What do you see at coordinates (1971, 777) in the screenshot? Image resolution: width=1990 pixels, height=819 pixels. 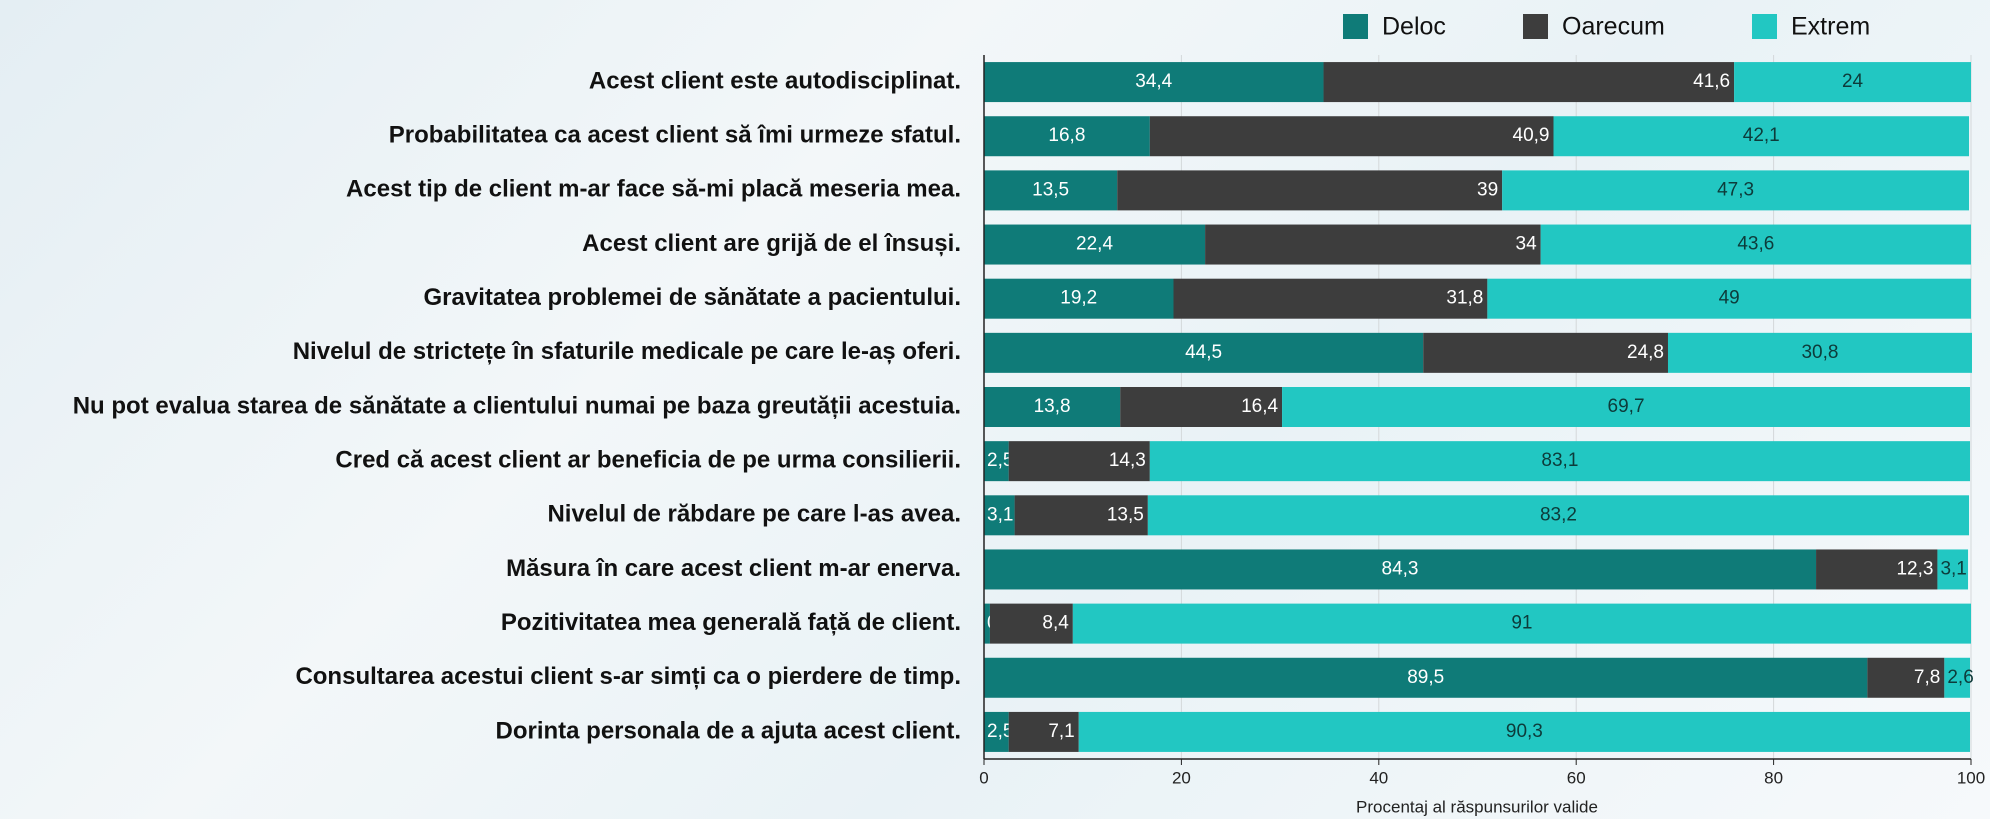 I see `x-tick-label: 100` at bounding box center [1971, 777].